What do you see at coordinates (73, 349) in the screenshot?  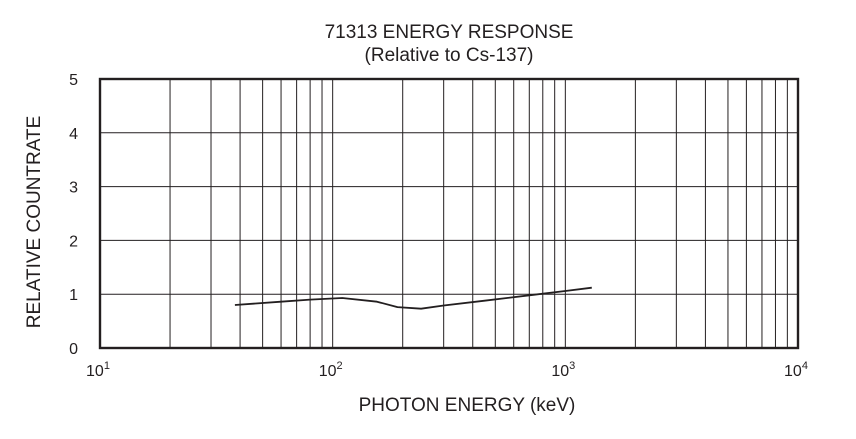 I see `y-tick-label: 0` at bounding box center [73, 349].